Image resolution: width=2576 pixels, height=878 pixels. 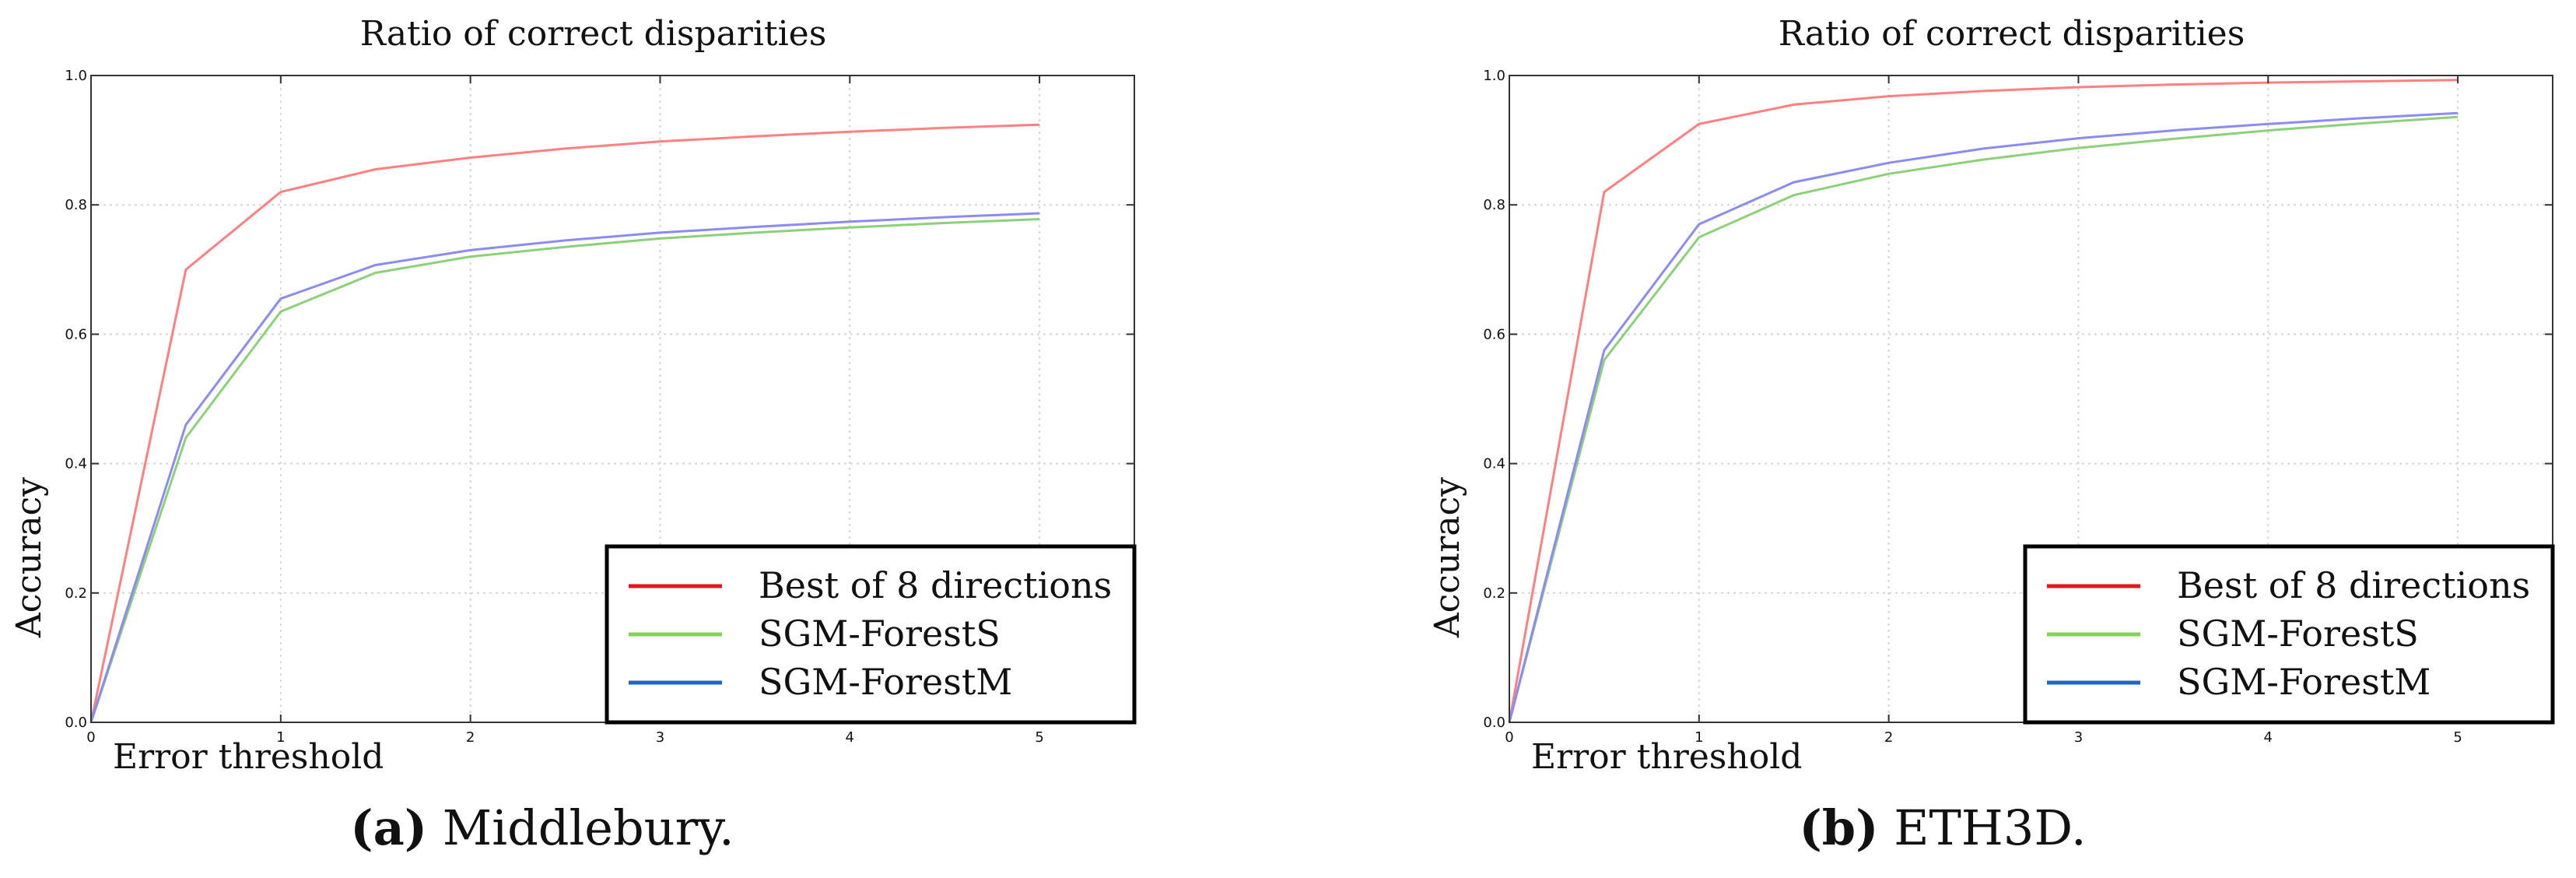 I want to click on caption-text: Middlebury., so click(x=580, y=828).